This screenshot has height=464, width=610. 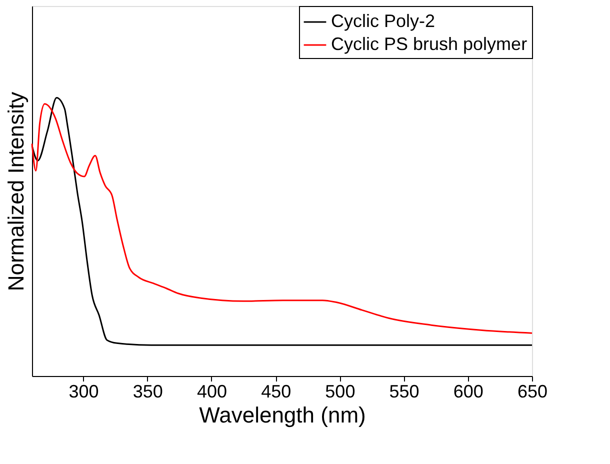 What do you see at coordinates (532, 392) in the screenshot?
I see `x-tick-label: 650` at bounding box center [532, 392].